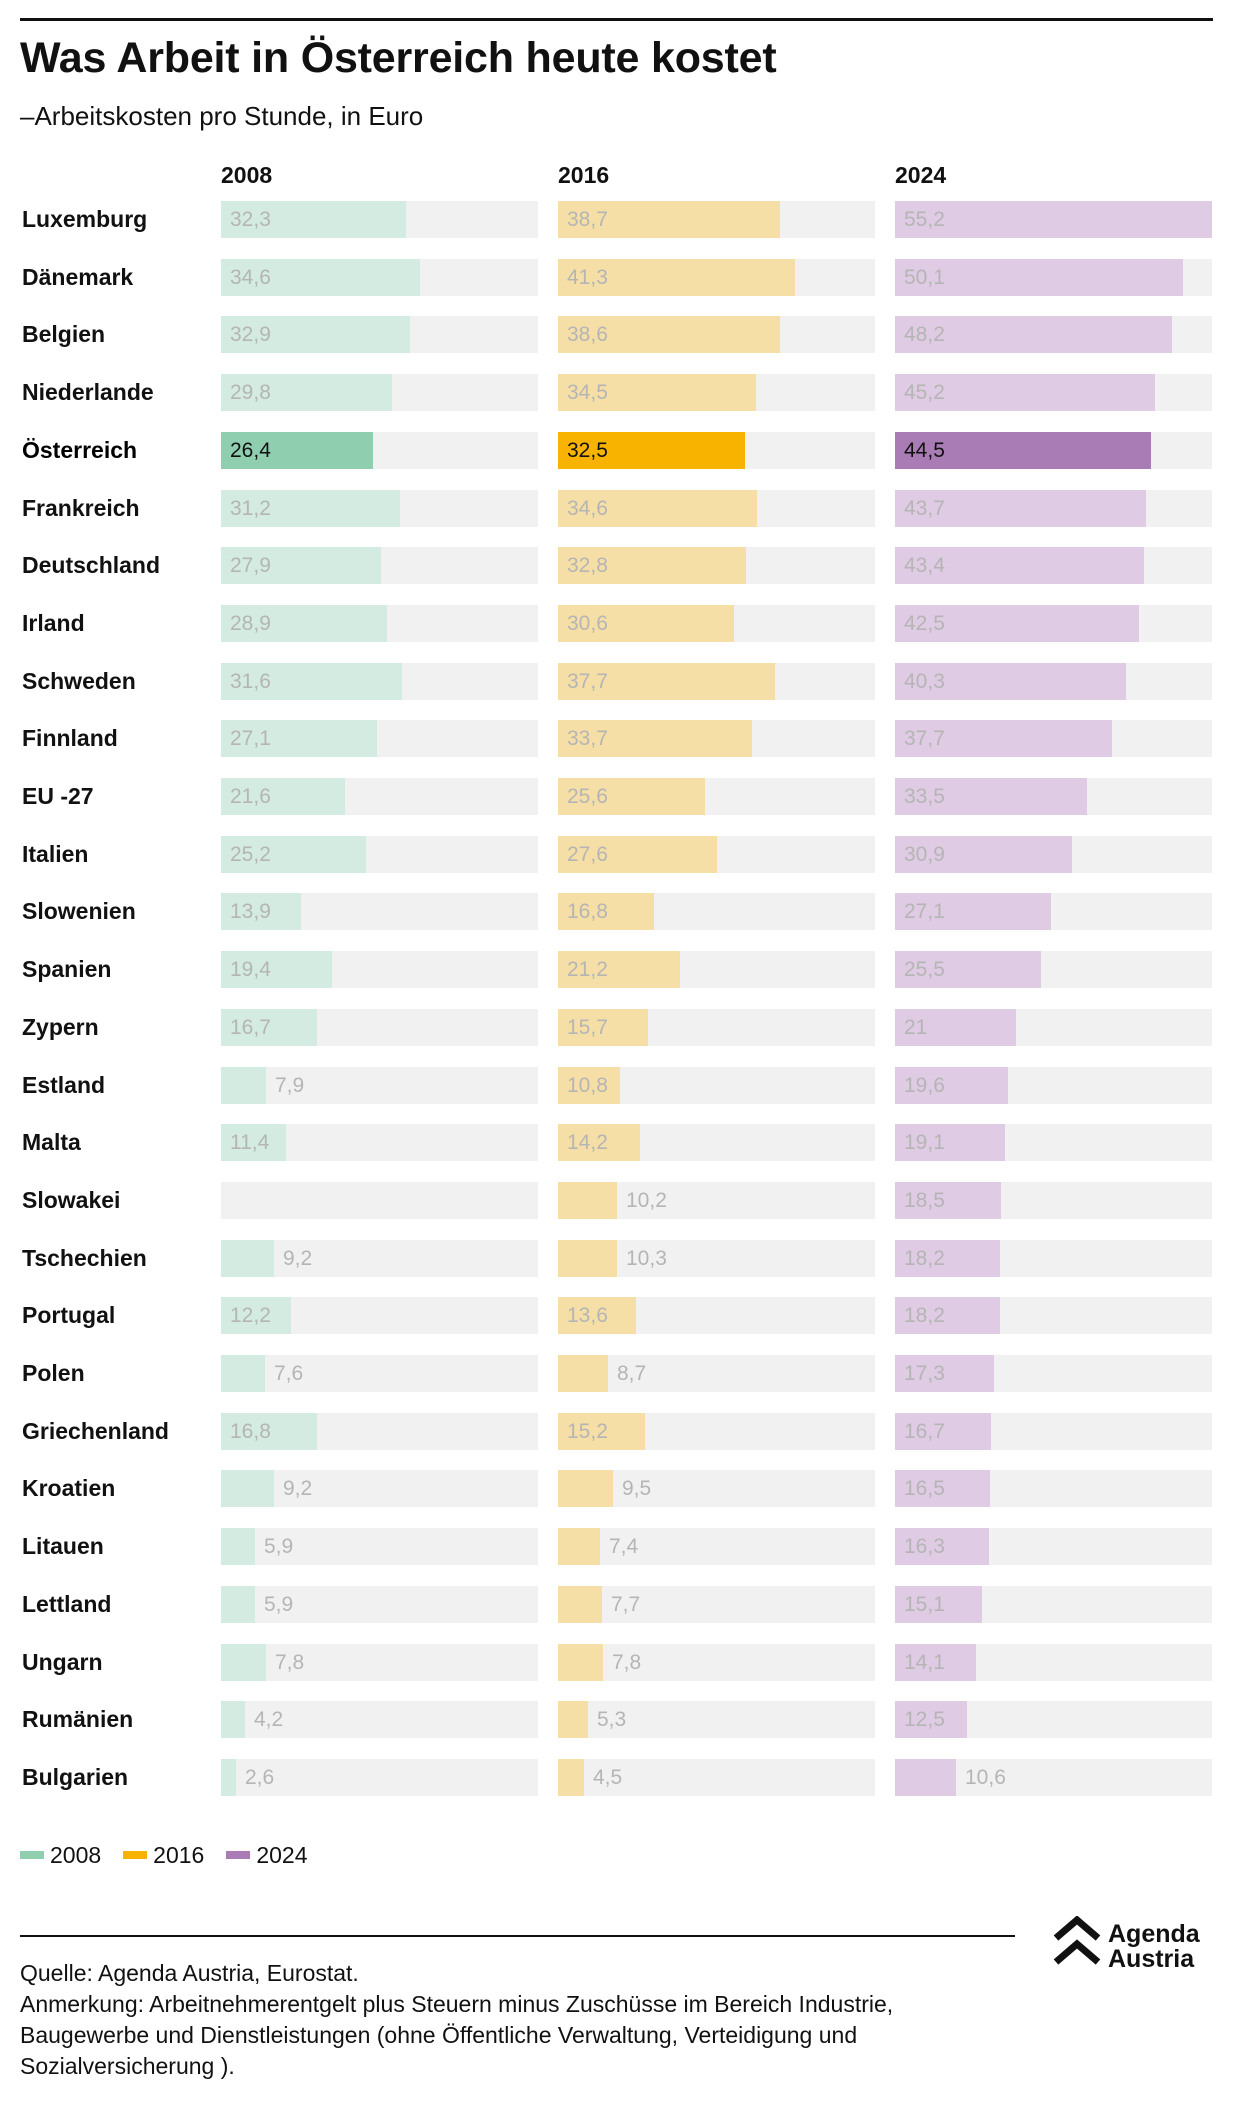 This screenshot has height=2102, width=1240. What do you see at coordinates (250, 912) in the screenshot?
I see `data-label-2008: 13,9` at bounding box center [250, 912].